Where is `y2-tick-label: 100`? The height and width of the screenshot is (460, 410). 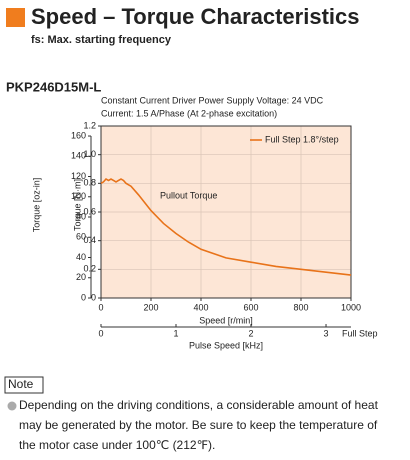
y2-tick-label: 100 is located at coordinates (78, 196).